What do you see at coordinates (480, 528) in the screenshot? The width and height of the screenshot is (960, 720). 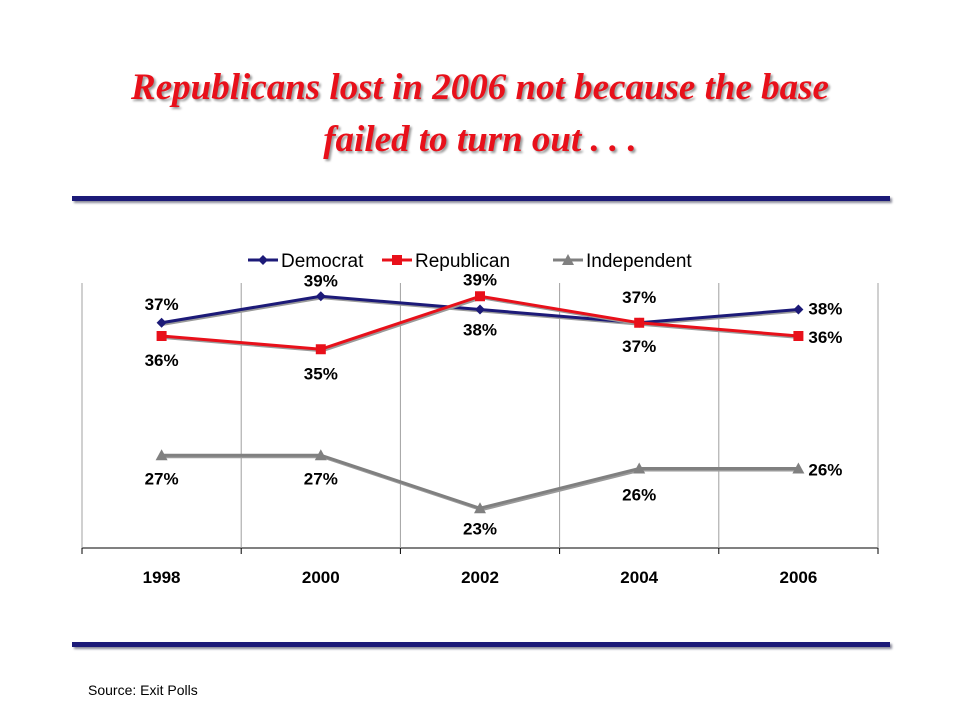 I see `data-label-independent: 23%` at bounding box center [480, 528].